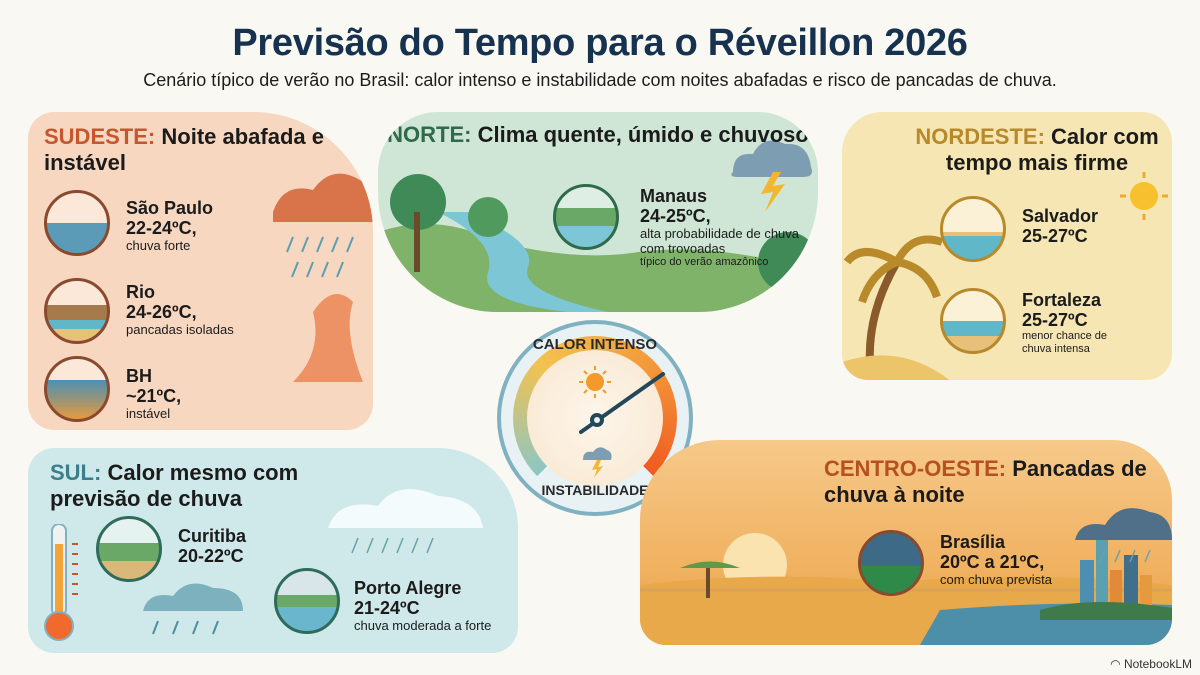  What do you see at coordinates (891, 563) in the screenshot?
I see `cathedral-night-icon` at bounding box center [891, 563].